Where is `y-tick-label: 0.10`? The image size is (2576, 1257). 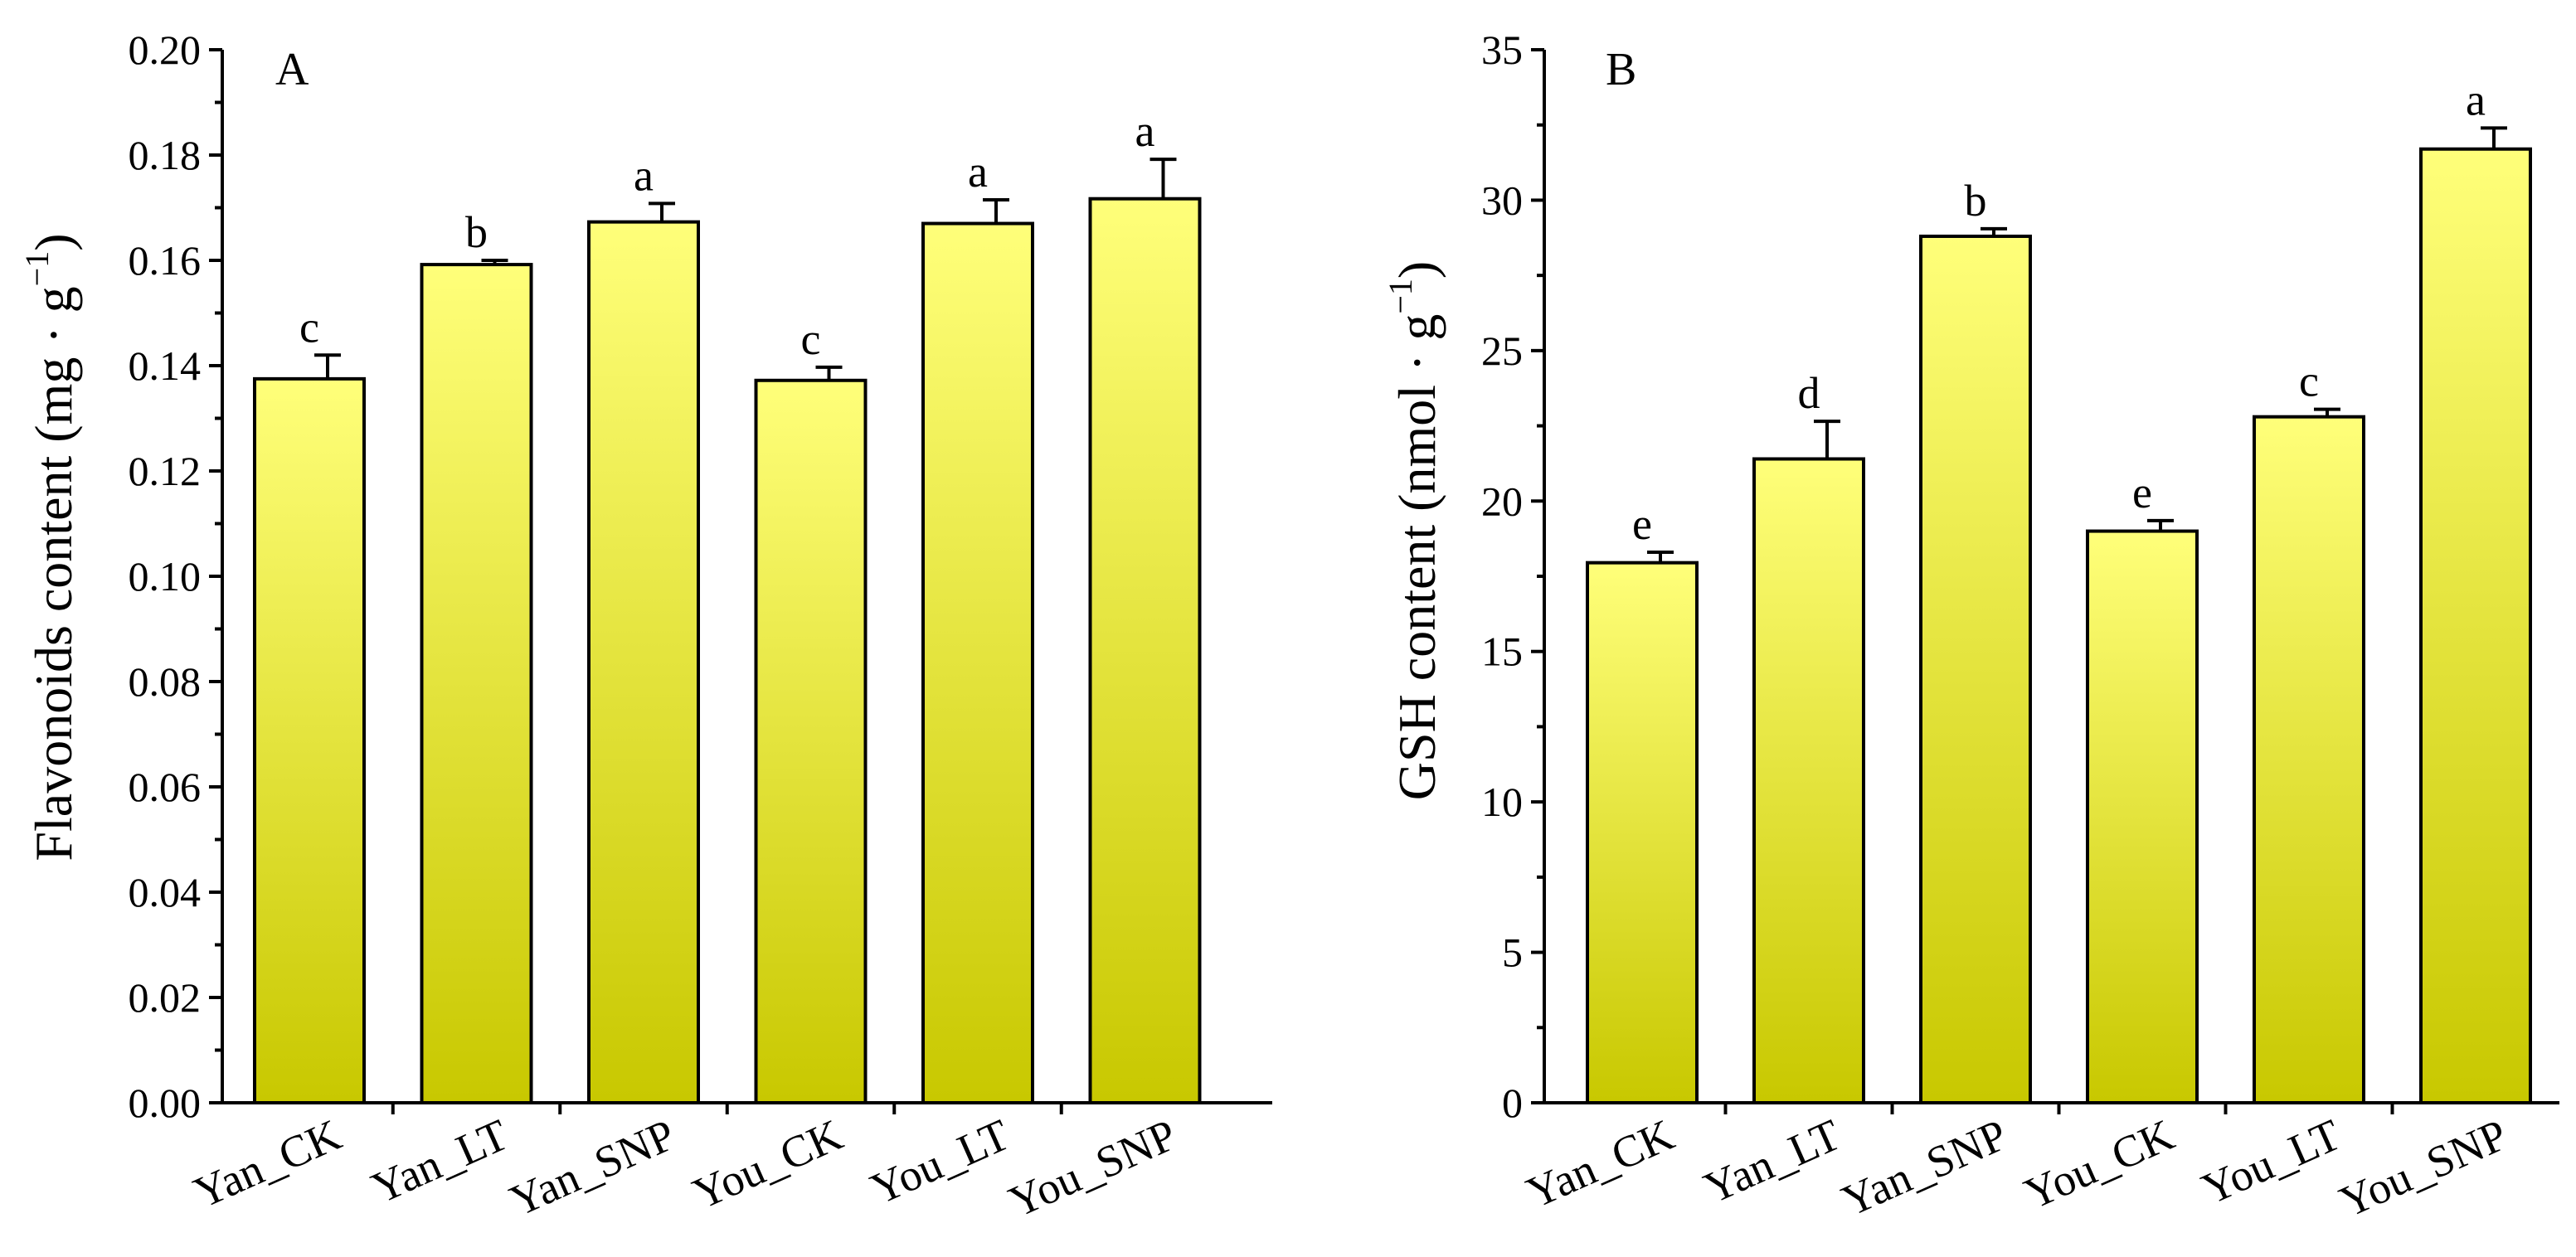 y-tick-label: 0.10 is located at coordinates (166, 576).